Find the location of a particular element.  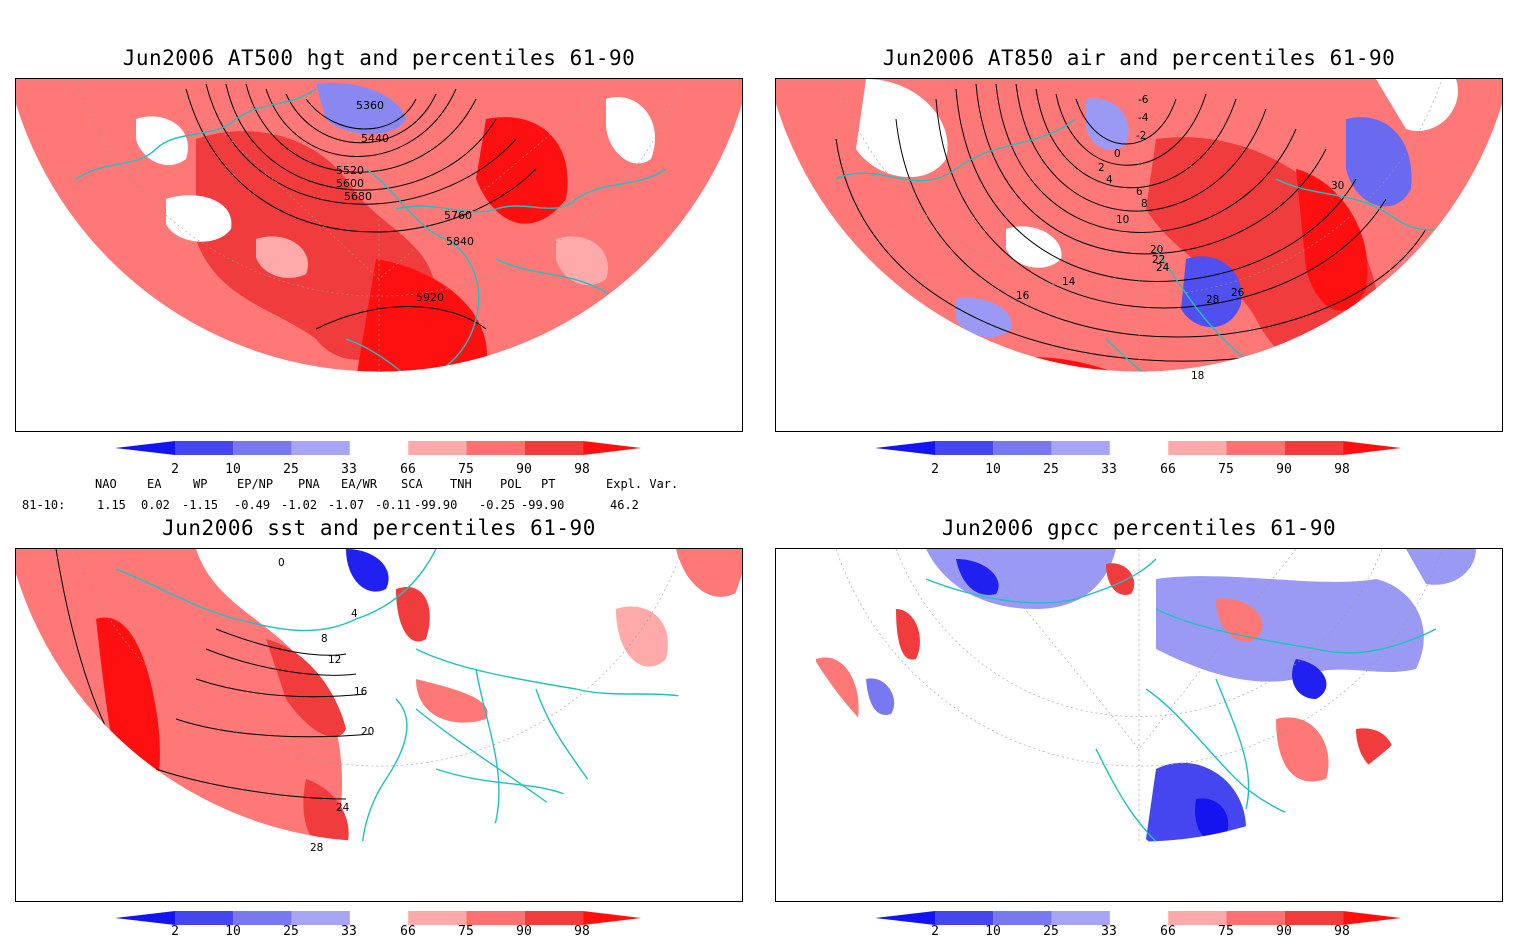

contour-label: 26 is located at coordinates (1238, 293).